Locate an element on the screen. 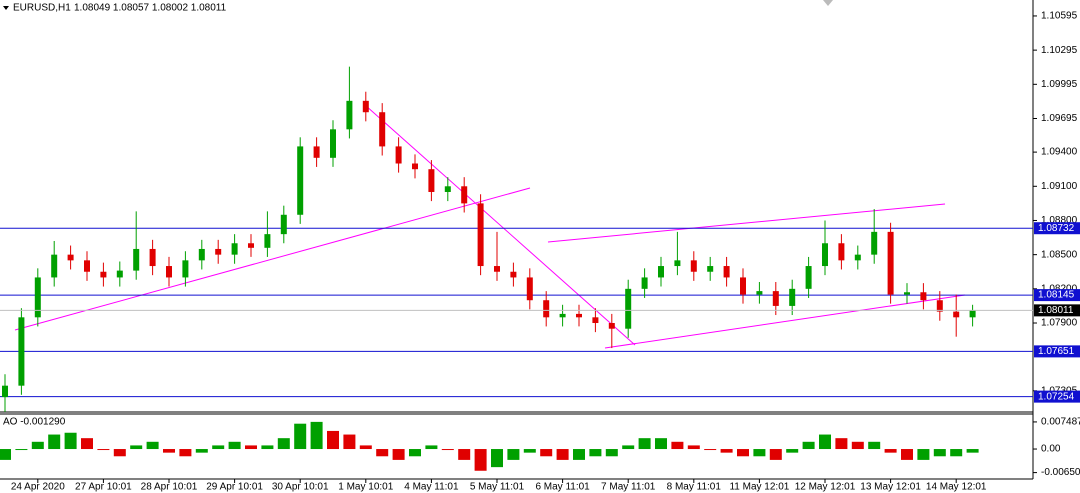 This screenshot has height=493, width=1080. x-tick-label: 12 May 12:01 is located at coordinates (825, 487).